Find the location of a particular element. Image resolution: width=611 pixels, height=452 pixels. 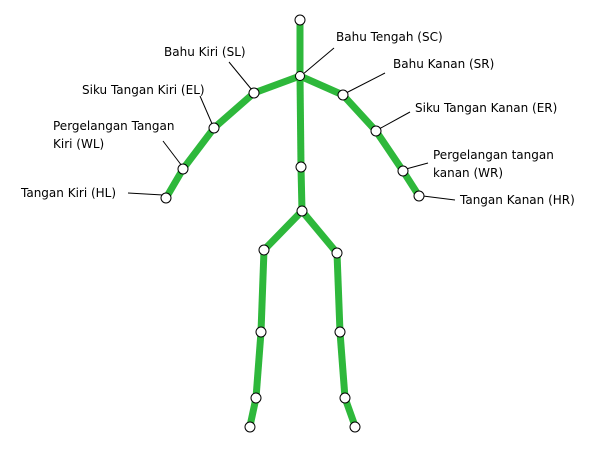

joint-spine is located at coordinates (301, 167).